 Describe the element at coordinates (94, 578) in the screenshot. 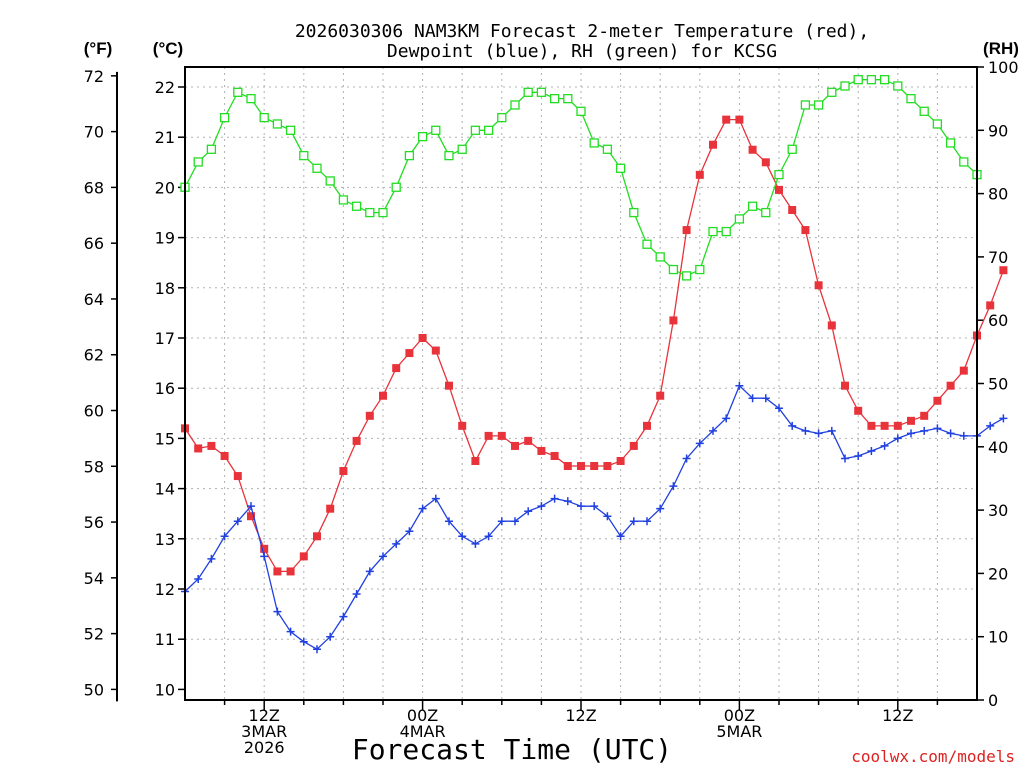

I see `fahrenheit-tick-label: 54` at that location.